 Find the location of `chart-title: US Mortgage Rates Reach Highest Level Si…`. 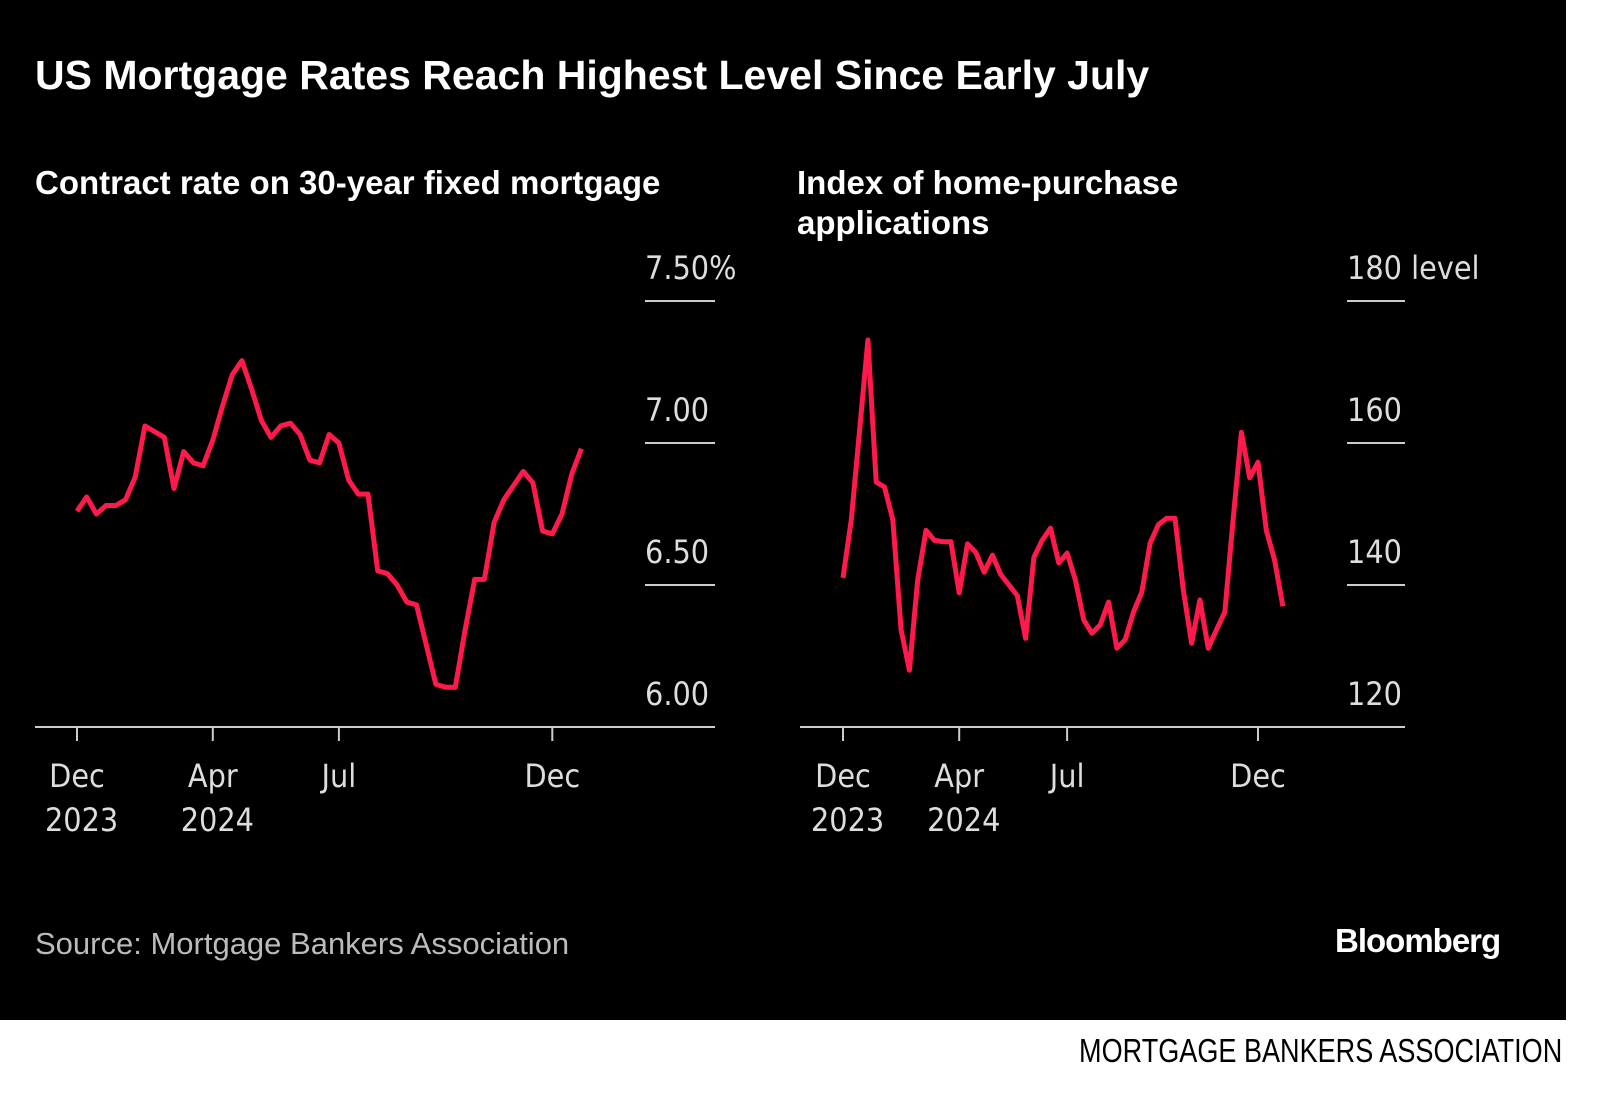

chart-title: US Mortgage Rates Reach Highest Level Si… is located at coordinates (592, 75).